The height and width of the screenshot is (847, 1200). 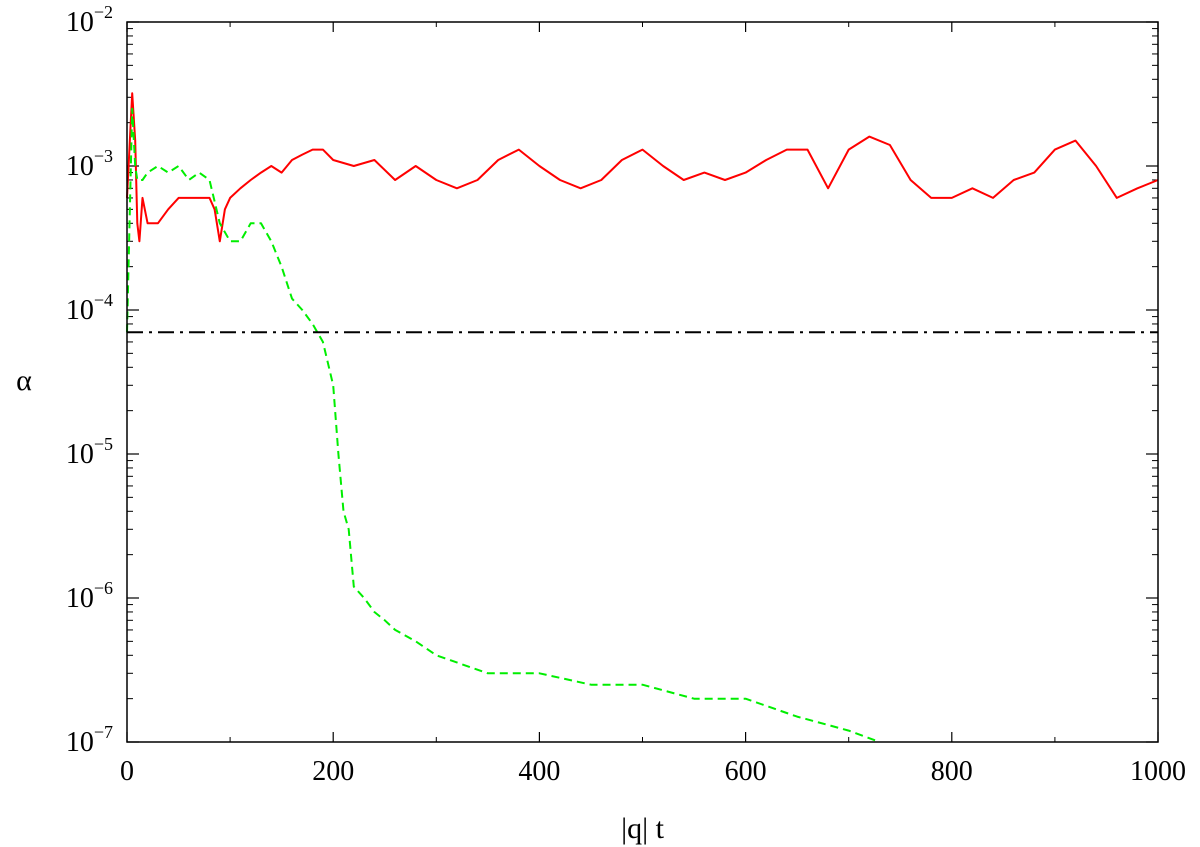 What do you see at coordinates (333, 771) in the screenshot?
I see `x-tick-label: 200` at bounding box center [333, 771].